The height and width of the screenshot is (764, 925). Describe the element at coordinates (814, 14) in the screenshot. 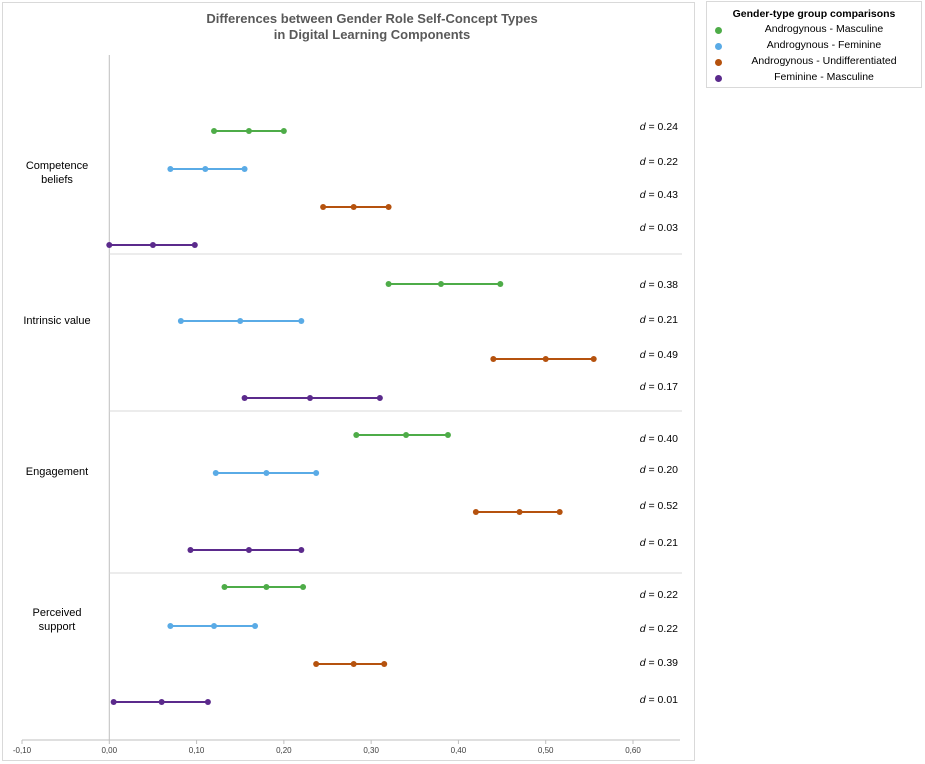

I see `legend-title: Gender-type group comparisons` at that location.